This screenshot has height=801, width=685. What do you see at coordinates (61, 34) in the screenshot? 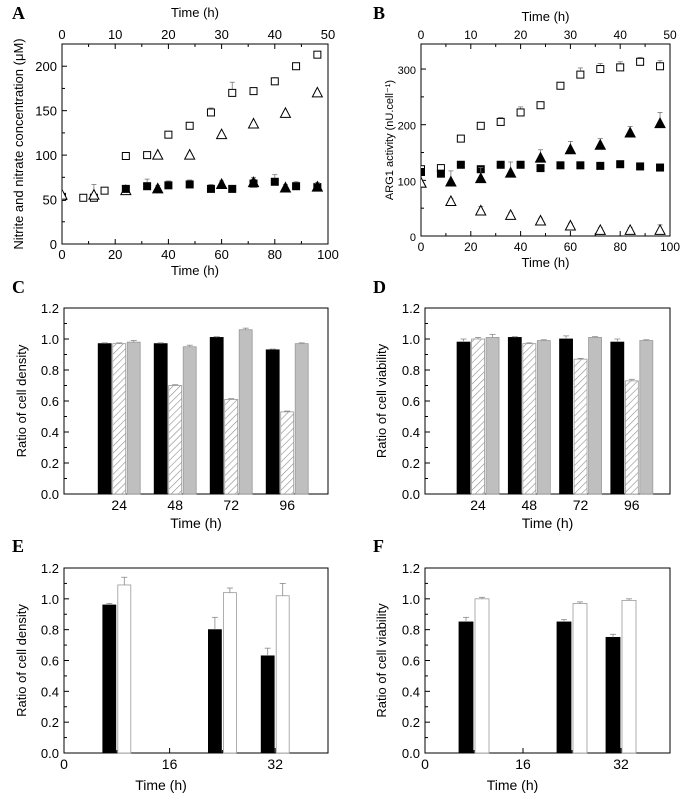
I see `top-x-tick-label: 0` at bounding box center [61, 34].